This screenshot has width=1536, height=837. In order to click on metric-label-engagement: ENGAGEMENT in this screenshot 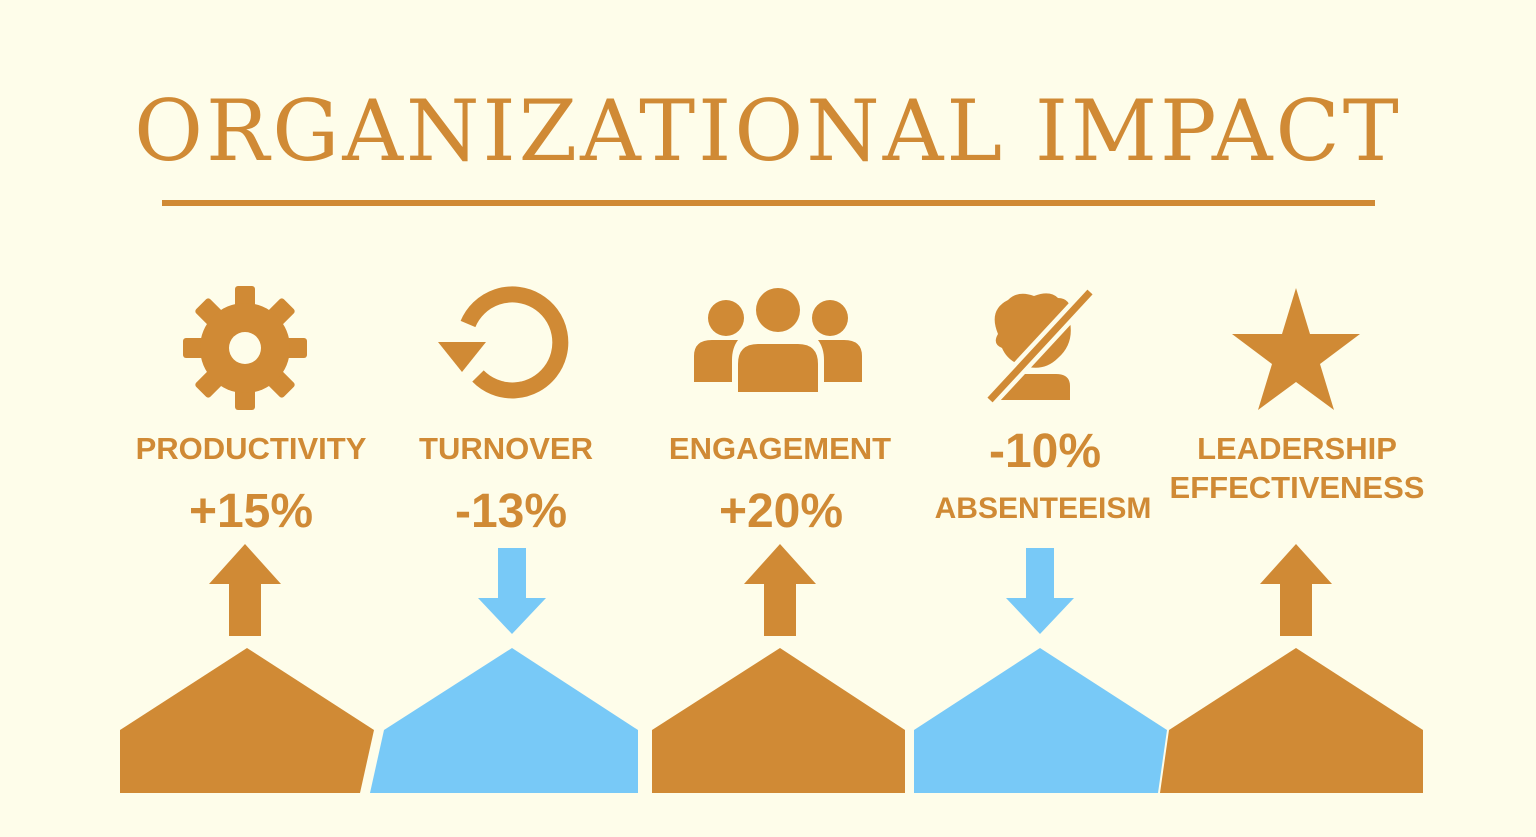, I will do `click(780, 448)`.